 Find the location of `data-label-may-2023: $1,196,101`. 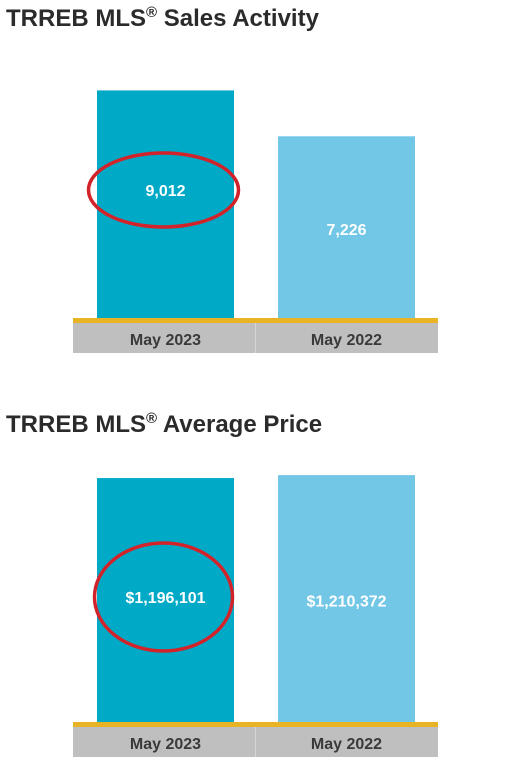

data-label-may-2023: $1,196,101 is located at coordinates (165, 598).